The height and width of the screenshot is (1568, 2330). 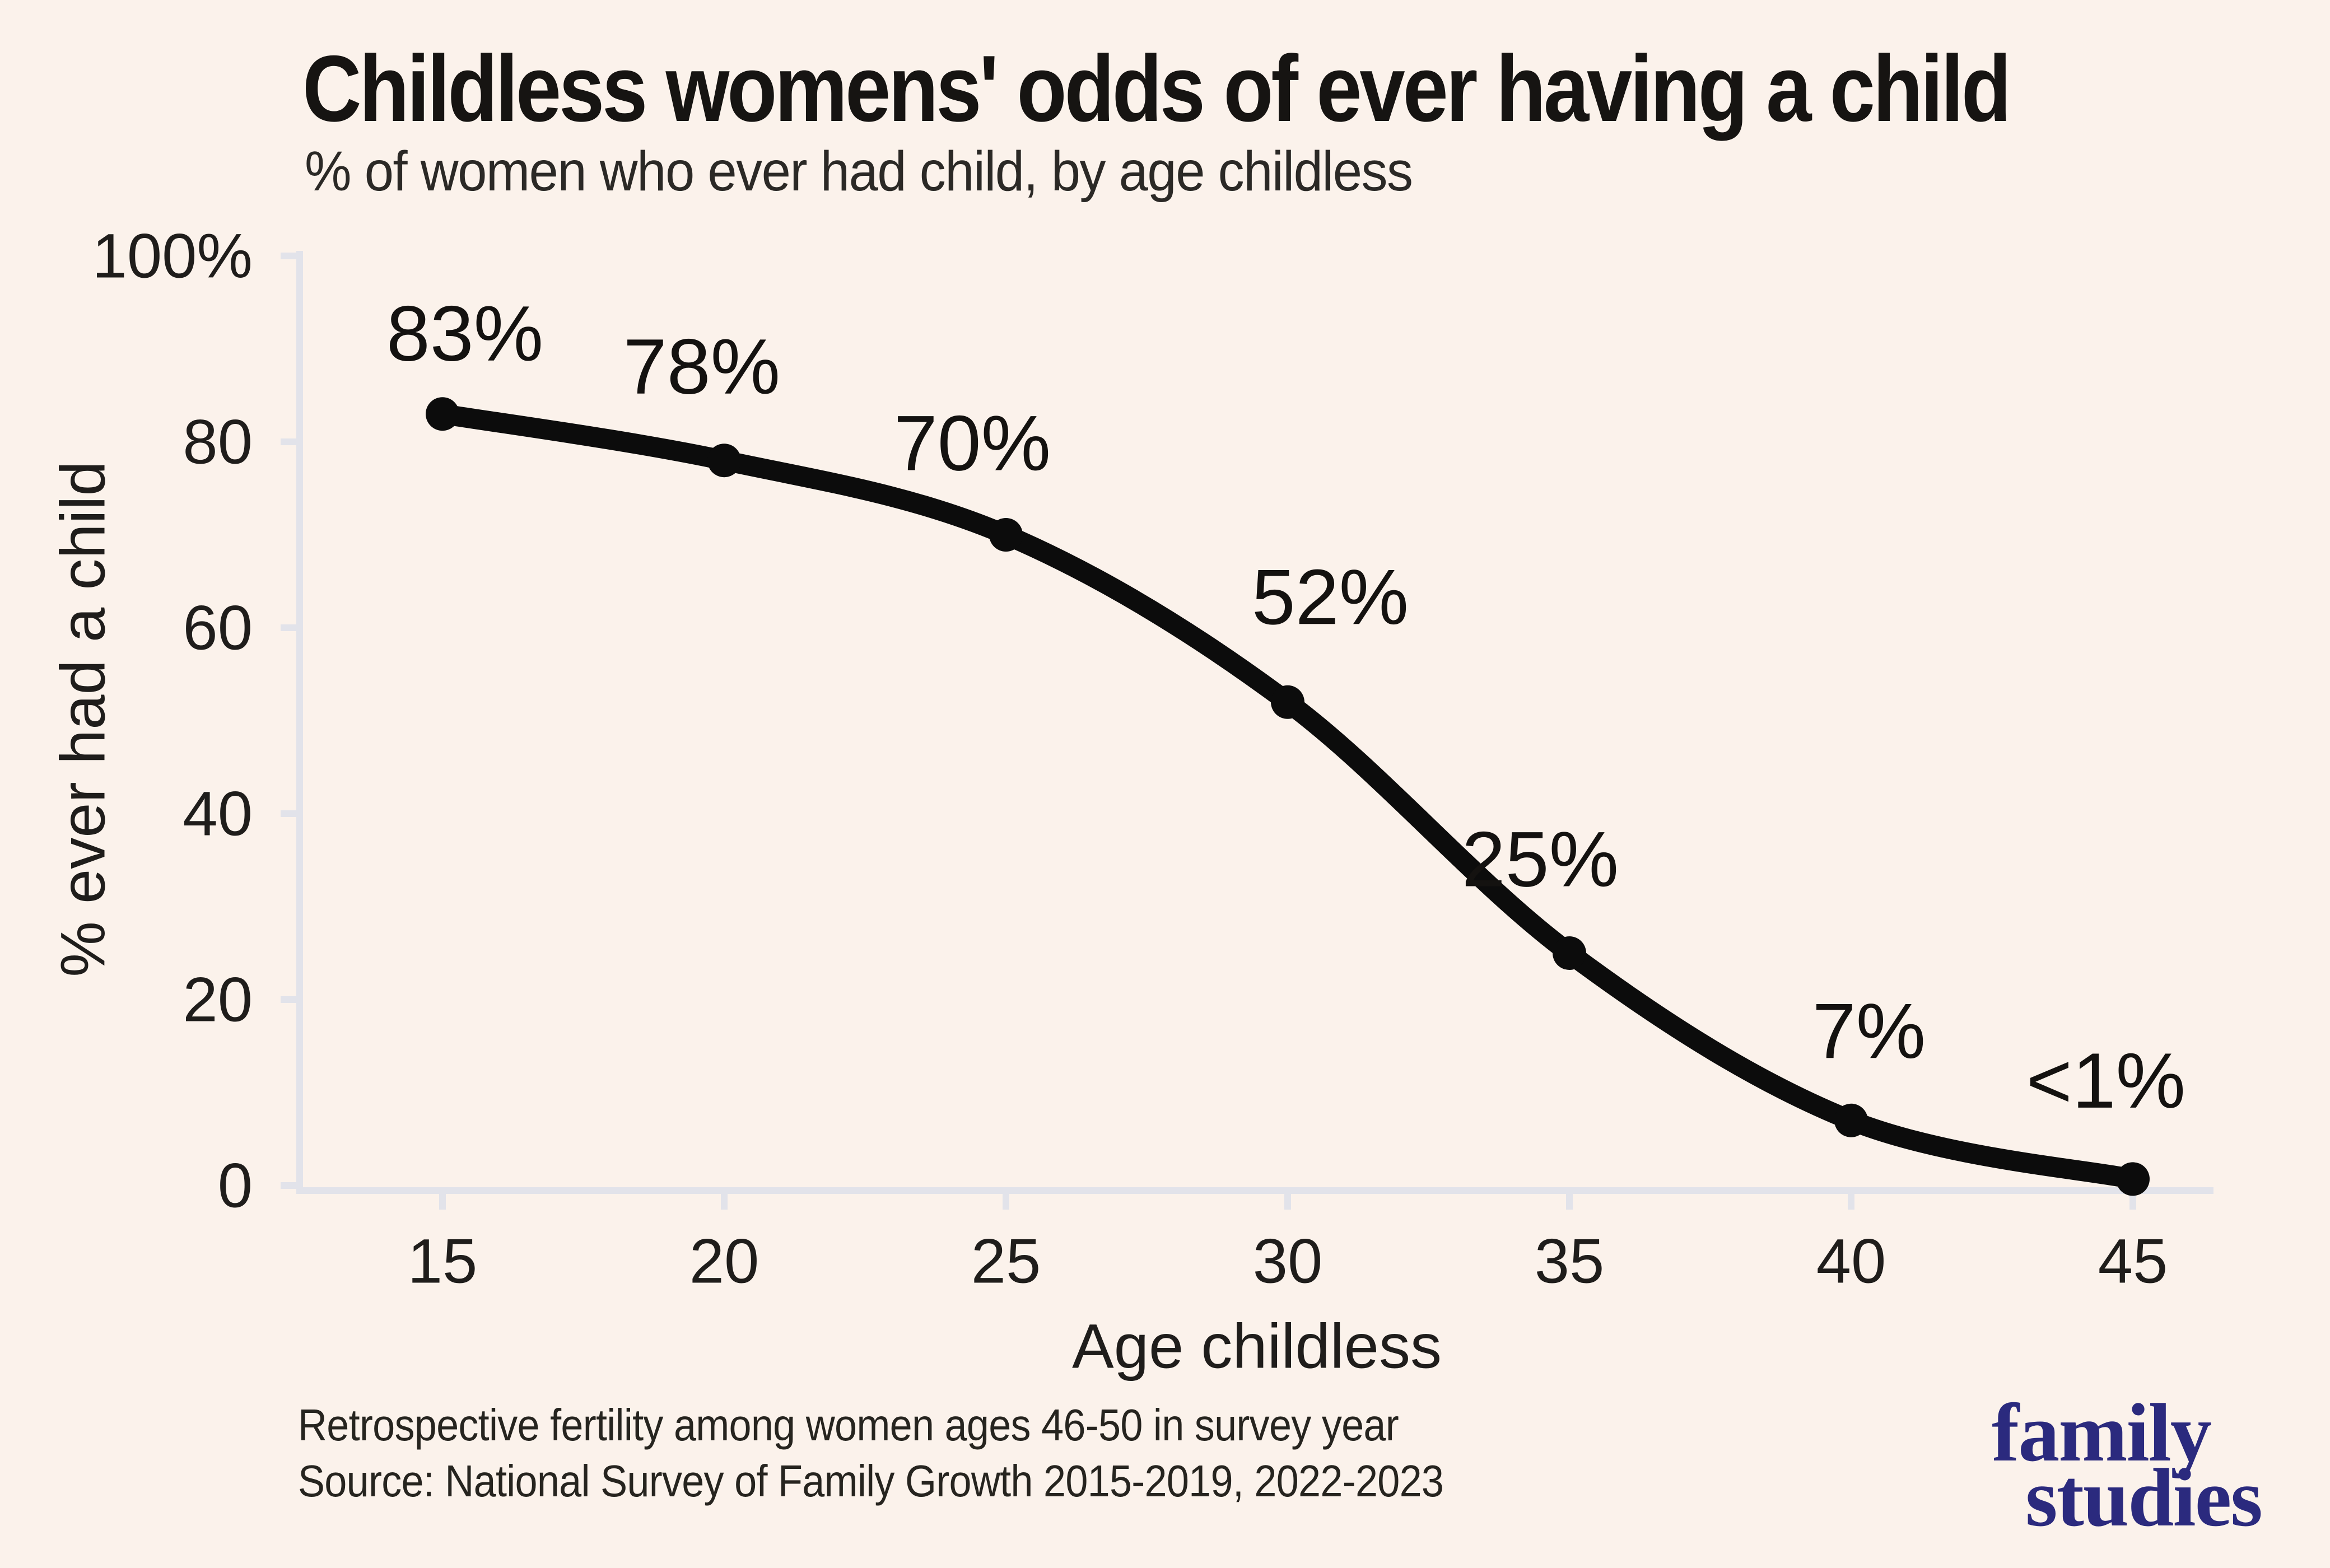 What do you see at coordinates (1288, 1261) in the screenshot?
I see `x-tick-label: 30` at bounding box center [1288, 1261].